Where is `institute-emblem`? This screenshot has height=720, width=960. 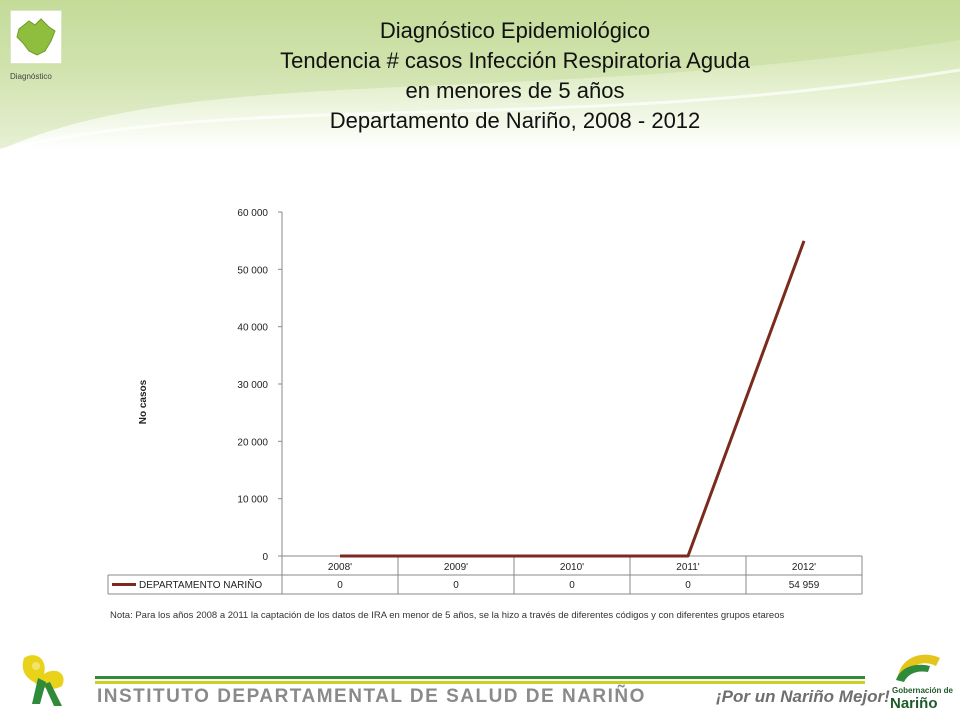 institute-emblem is located at coordinates (47, 680).